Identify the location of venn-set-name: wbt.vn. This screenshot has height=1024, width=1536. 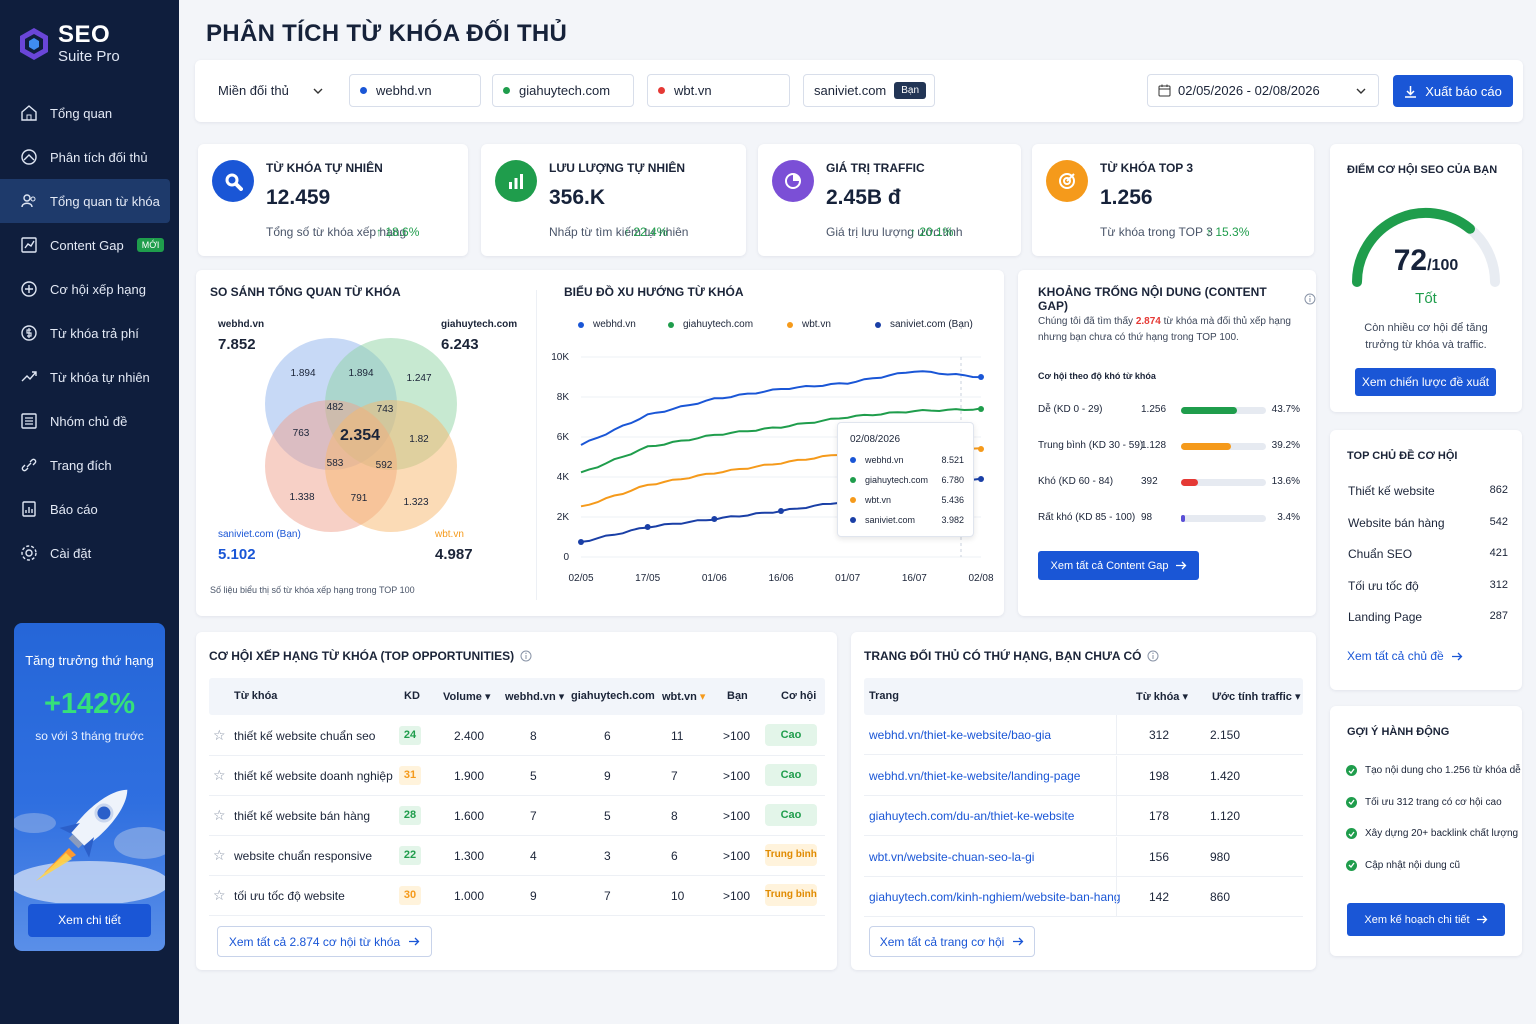
(449, 534).